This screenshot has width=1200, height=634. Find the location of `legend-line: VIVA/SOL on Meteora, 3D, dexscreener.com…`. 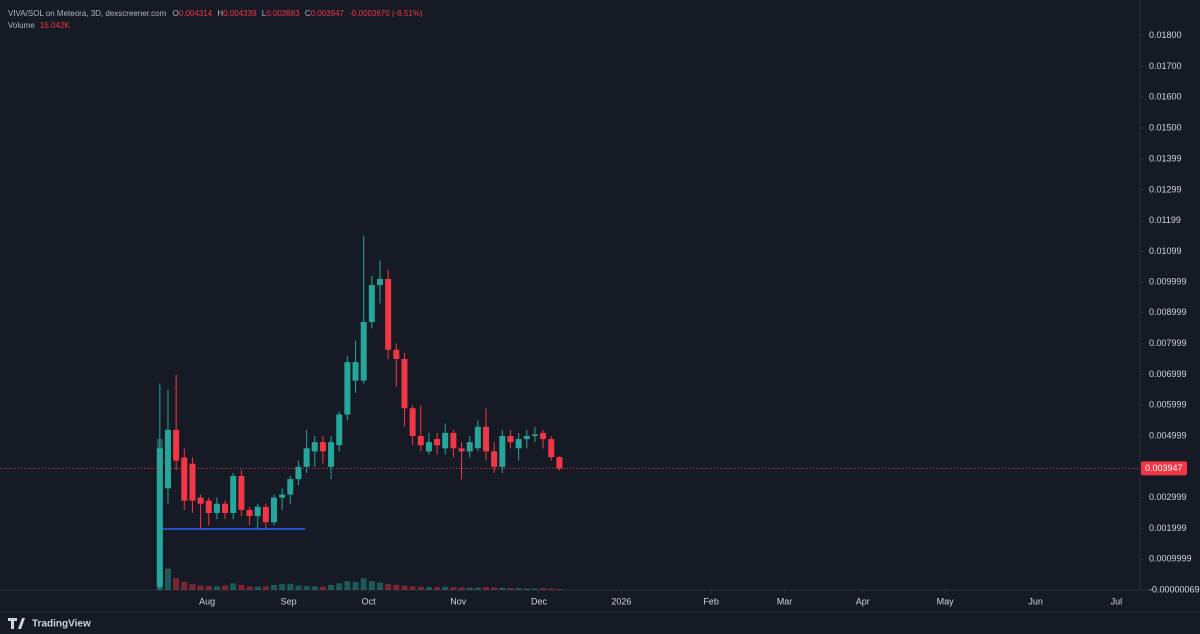

legend-line: VIVA/SOL on Meteora, 3D, dexscreener.com… is located at coordinates (215, 13).